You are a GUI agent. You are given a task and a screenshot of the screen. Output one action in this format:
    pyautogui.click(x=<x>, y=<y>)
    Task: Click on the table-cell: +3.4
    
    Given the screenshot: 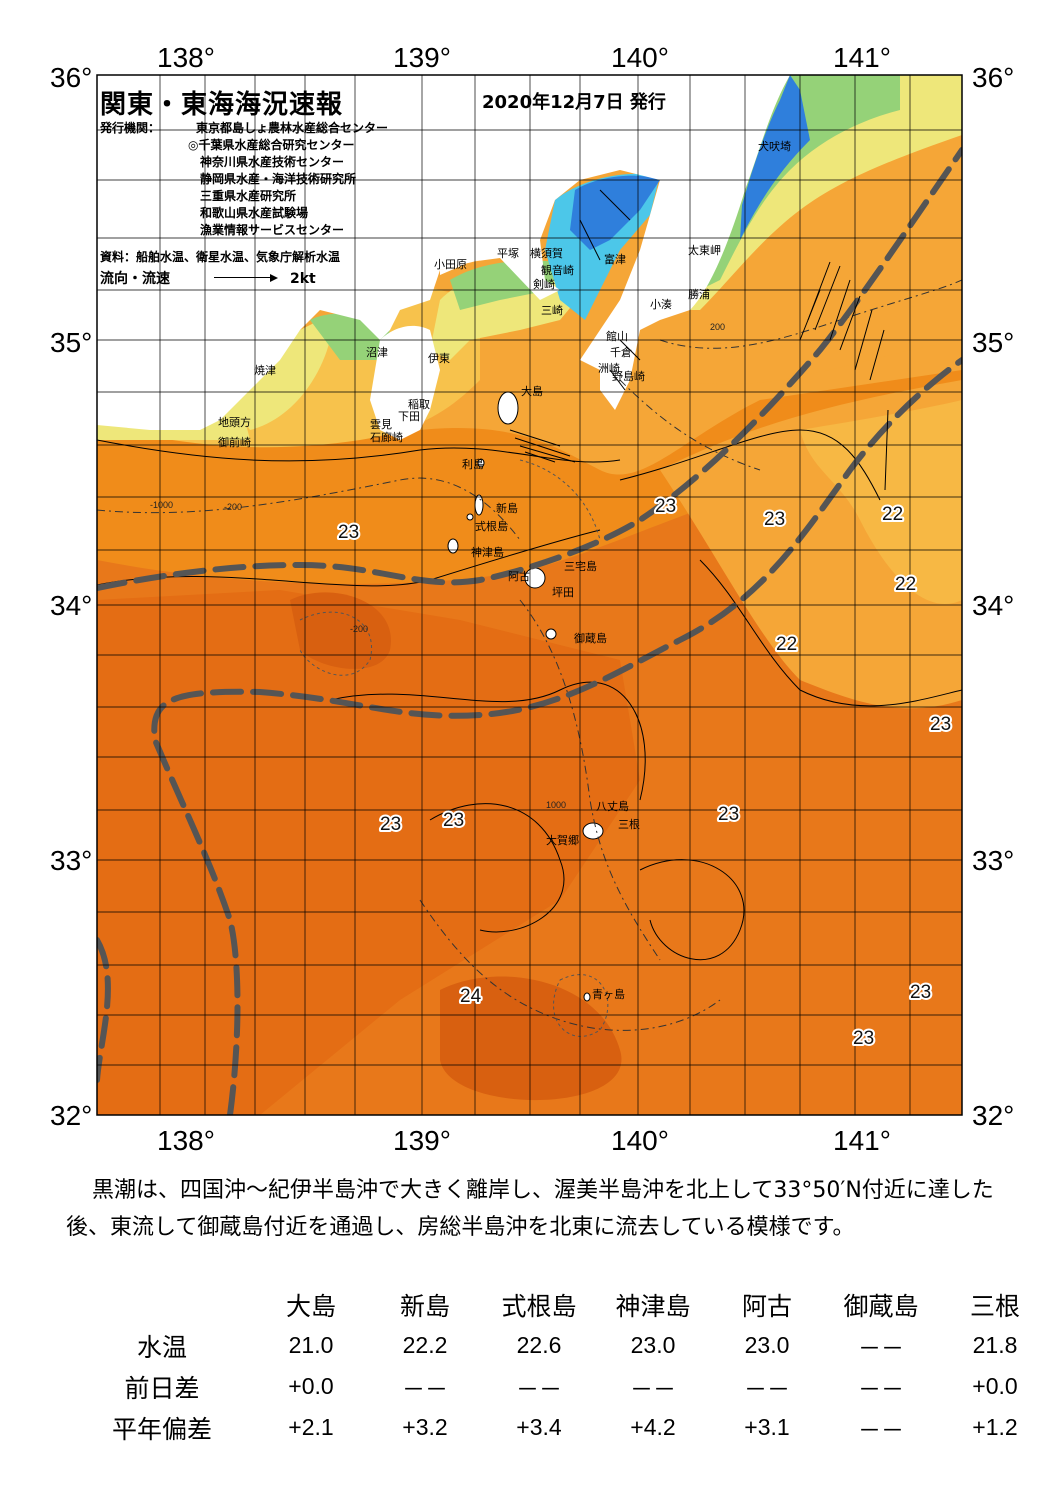 What is the action you would take?
    pyautogui.click(x=539, y=1427)
    